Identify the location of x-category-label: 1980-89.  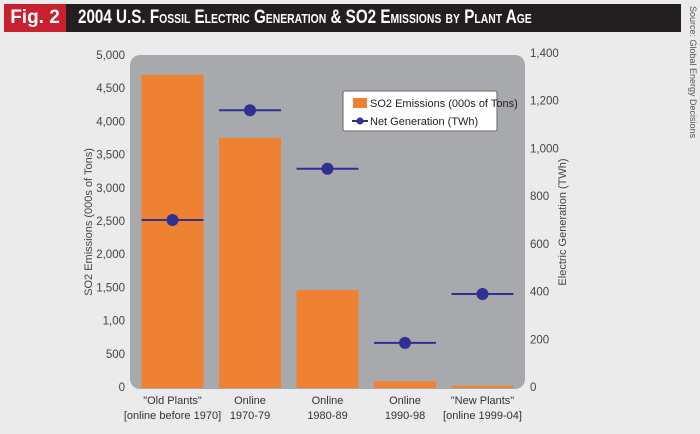
(327, 416).